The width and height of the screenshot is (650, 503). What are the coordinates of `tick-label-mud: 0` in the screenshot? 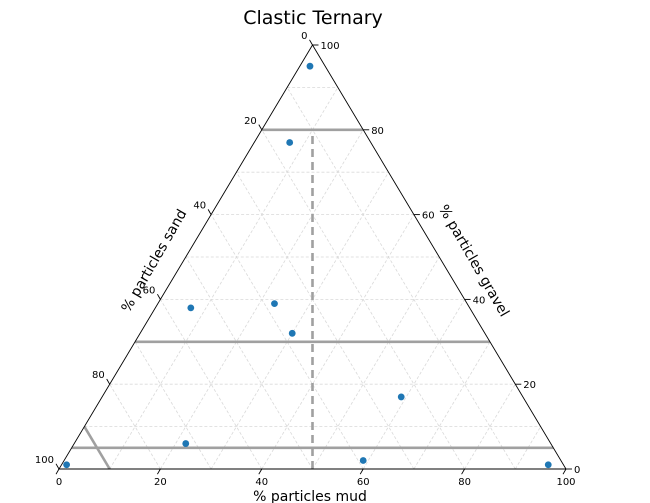 It's located at (59, 482).